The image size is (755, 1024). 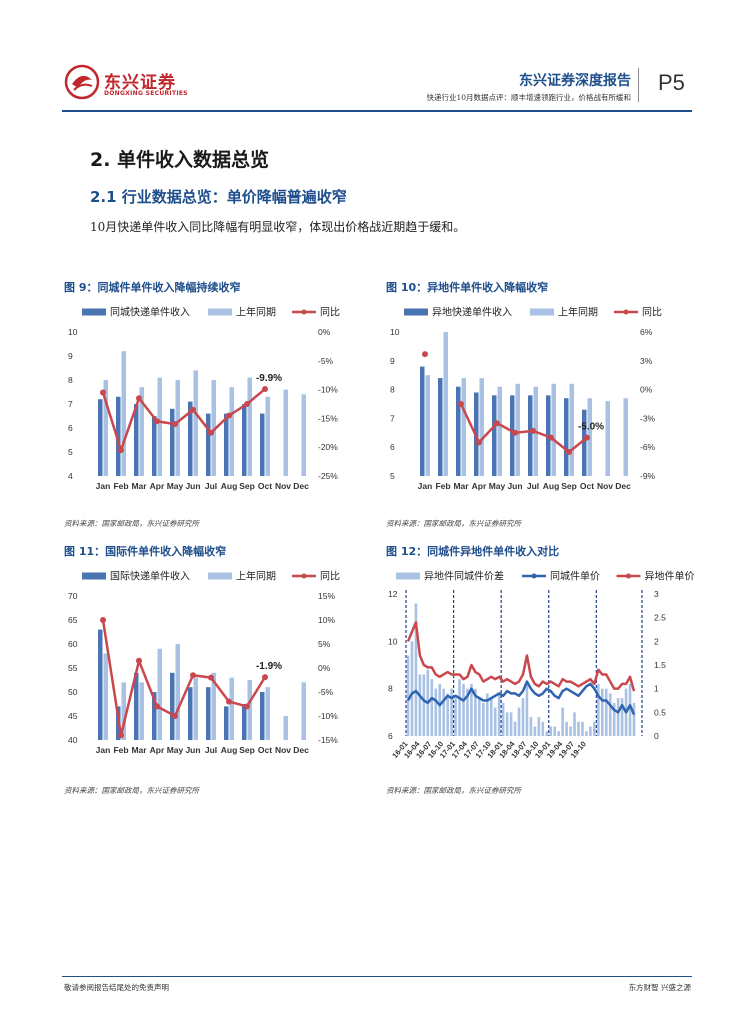 I want to click on yoy-point-Jan, so click(x=103, y=392).